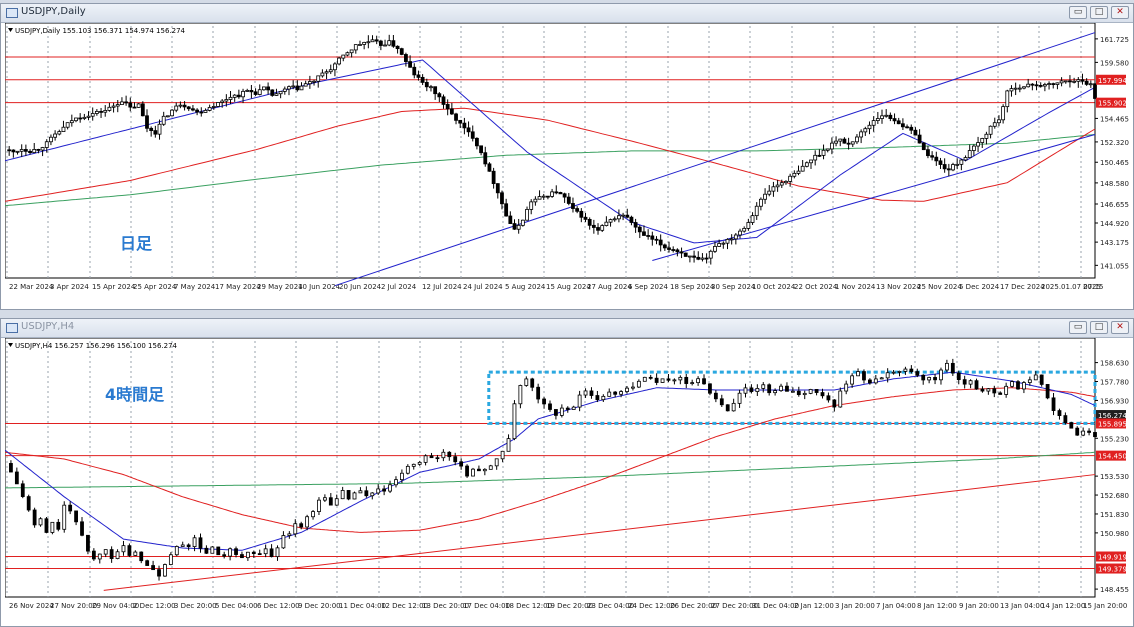  Describe the element at coordinates (31, 606) in the screenshot. I see `x-tick-label: 26 Nov 2024` at that location.